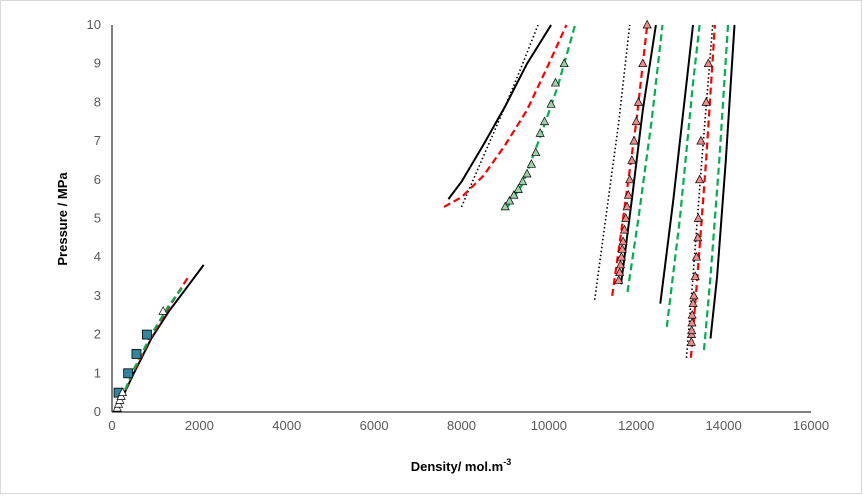  I want to click on x-tick-label: 14000, so click(724, 425).